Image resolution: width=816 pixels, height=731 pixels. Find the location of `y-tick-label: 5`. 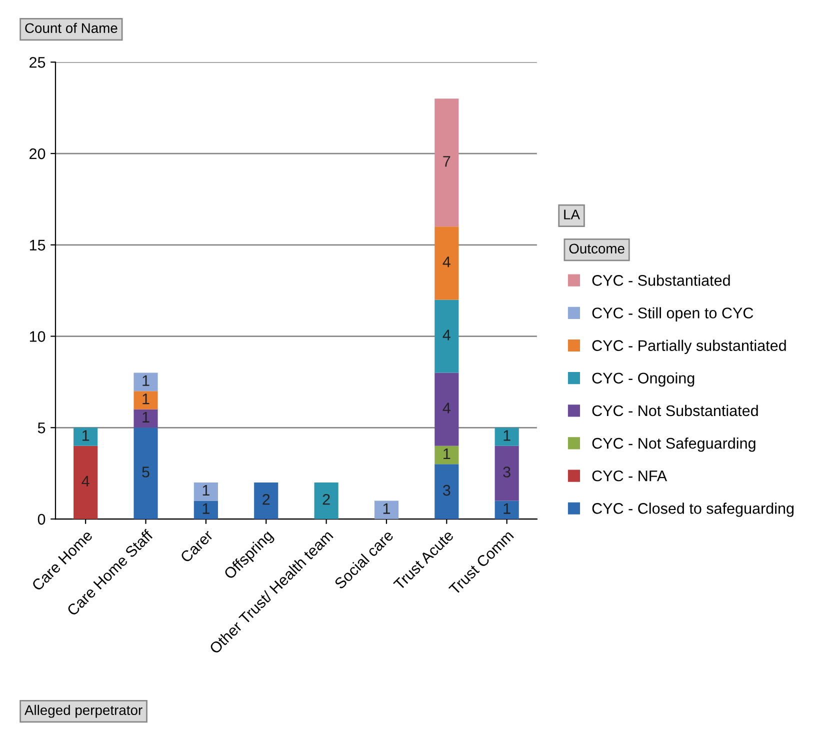

y-tick-label: 5 is located at coordinates (42, 428).